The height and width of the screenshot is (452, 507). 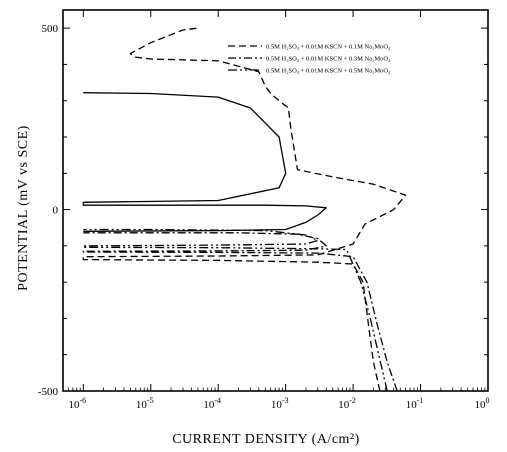 What do you see at coordinates (150, 400) in the screenshot?
I see `x-tick-exponent: -5` at bounding box center [150, 400].